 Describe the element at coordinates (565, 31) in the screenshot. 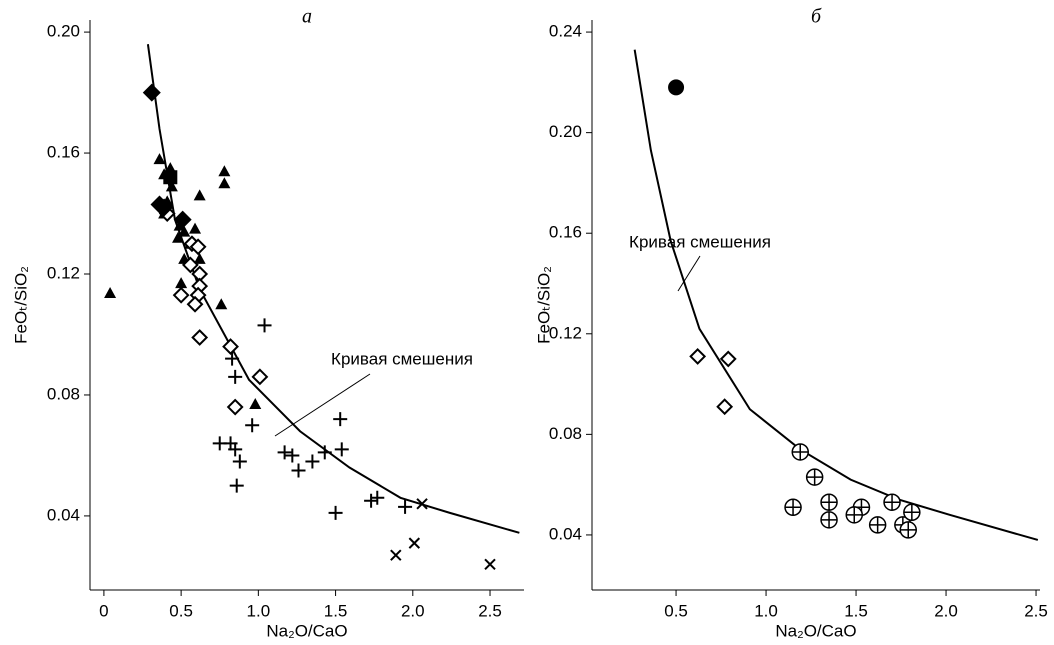

I see `y-tick-label: 0.24` at that location.